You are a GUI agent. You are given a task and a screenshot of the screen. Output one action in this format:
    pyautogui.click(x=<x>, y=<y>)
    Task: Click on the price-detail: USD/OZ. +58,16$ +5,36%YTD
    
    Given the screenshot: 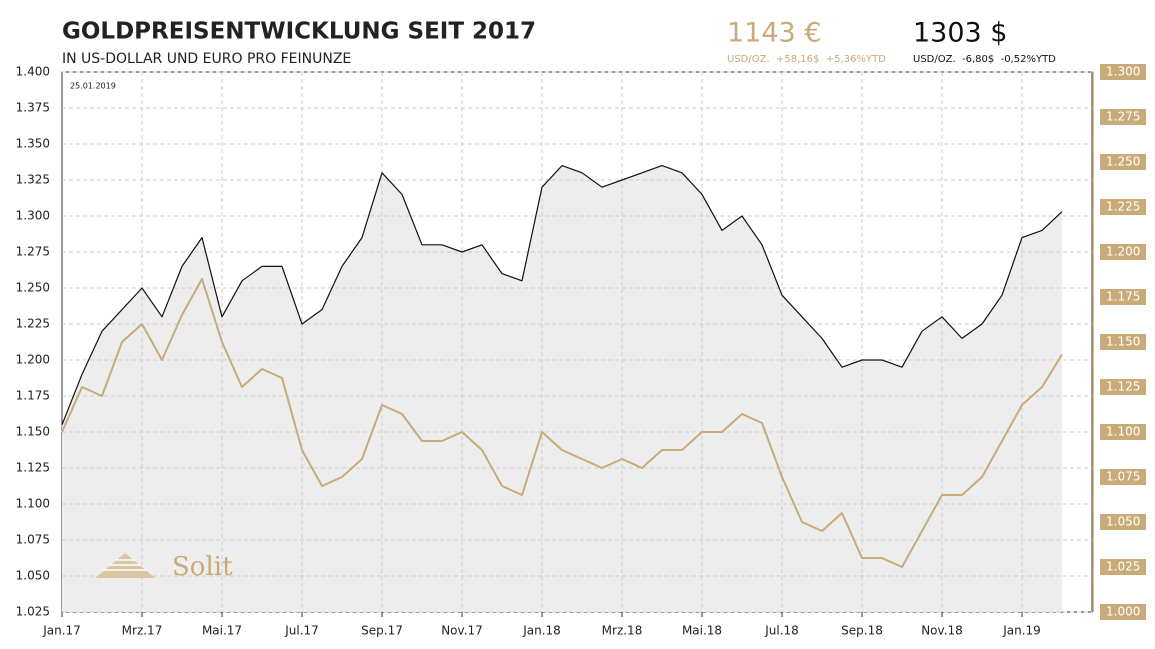 What is the action you would take?
    pyautogui.click(x=806, y=59)
    